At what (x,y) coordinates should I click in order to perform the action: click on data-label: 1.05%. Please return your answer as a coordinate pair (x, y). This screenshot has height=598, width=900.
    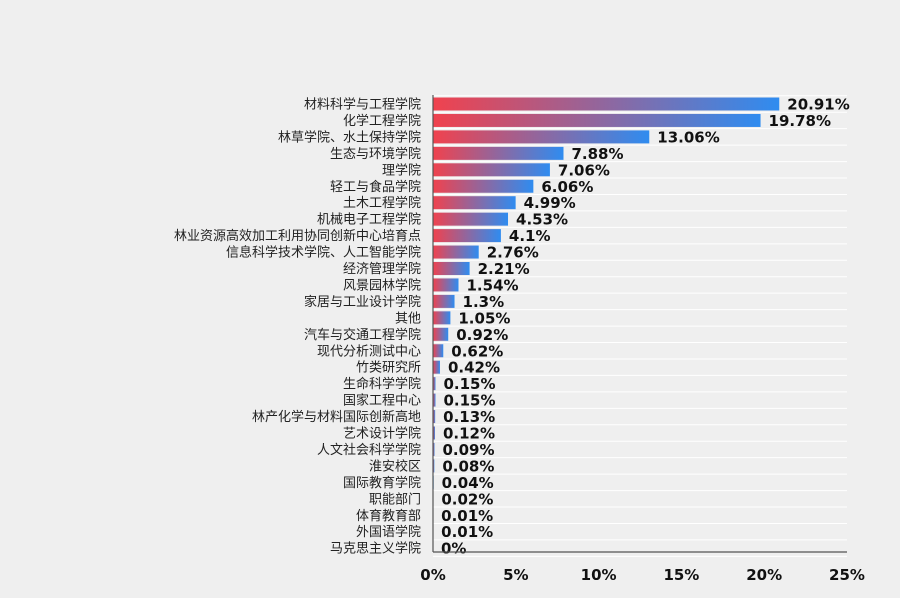
    Looking at the image, I should click on (484, 318).